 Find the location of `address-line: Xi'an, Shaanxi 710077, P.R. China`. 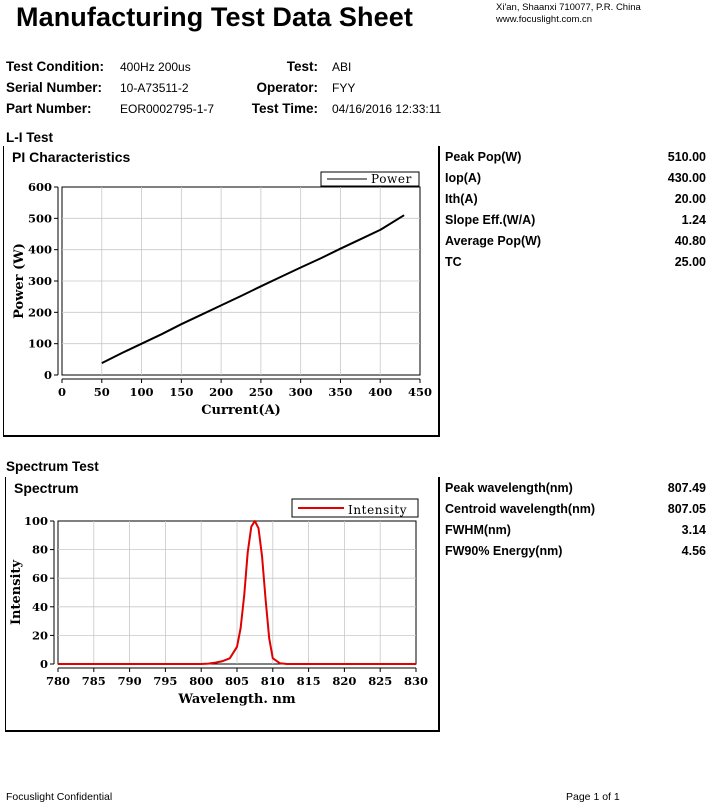

address-line: Xi'an, Shaanxi 710077, P.R. China is located at coordinates (568, 7).